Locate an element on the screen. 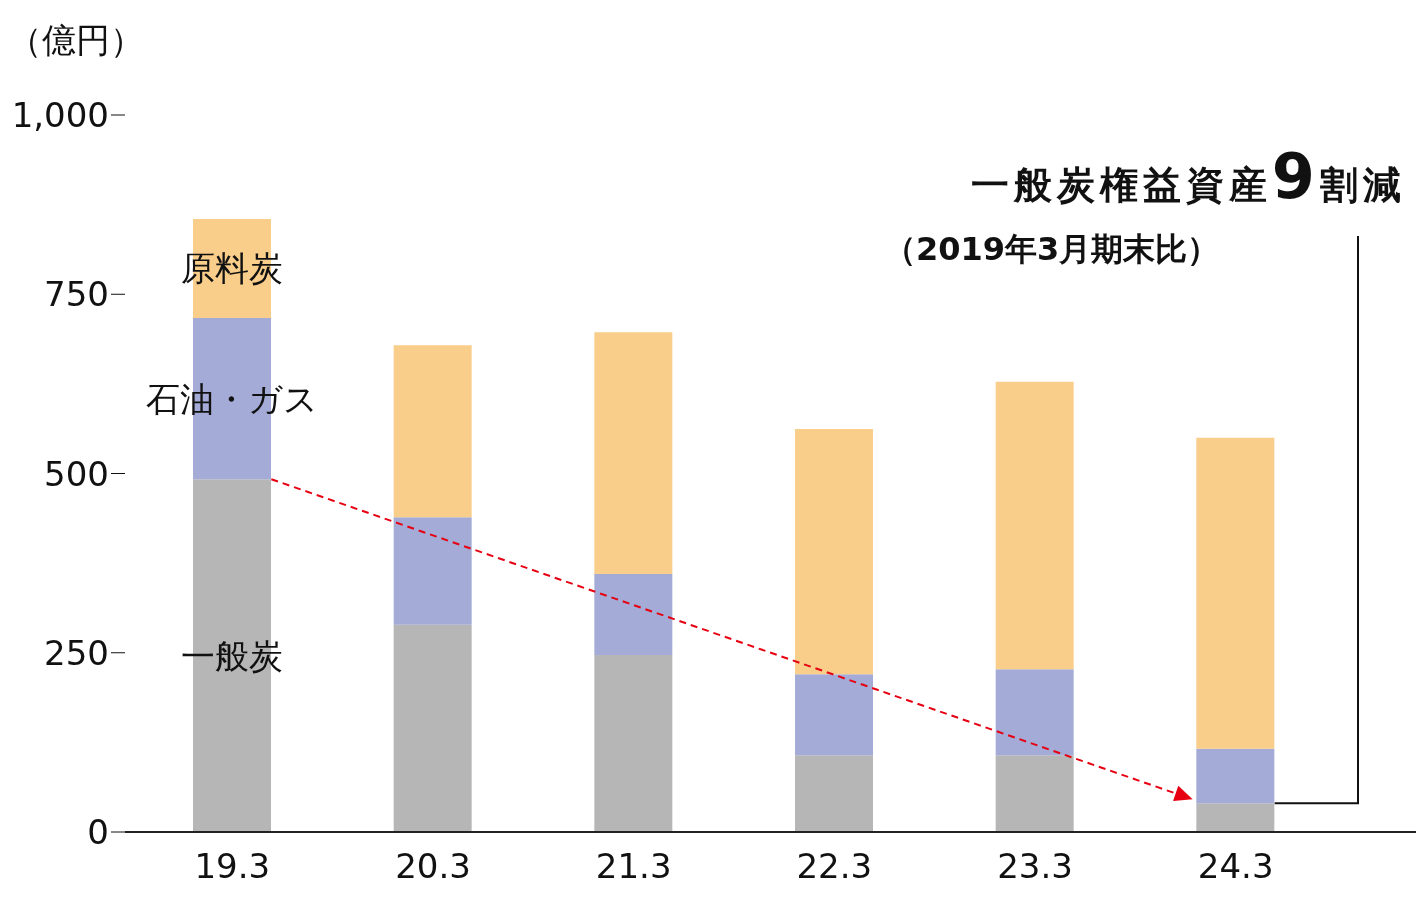 Image resolution: width=1424 pixels, height=912 pixels. y-tick-label: 500 is located at coordinates (76, 473).